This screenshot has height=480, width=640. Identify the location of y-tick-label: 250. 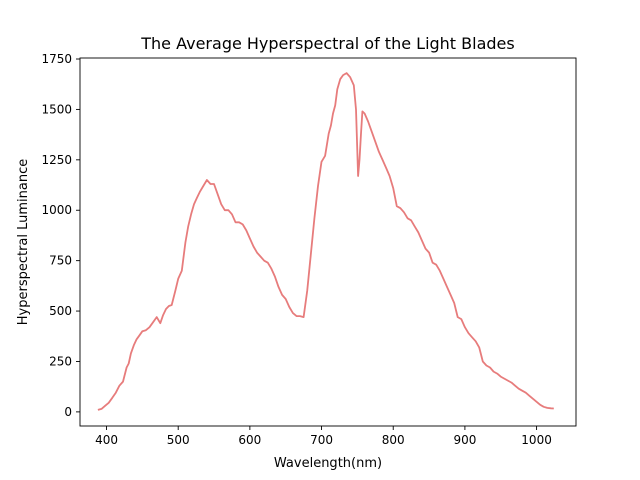
(60, 361).